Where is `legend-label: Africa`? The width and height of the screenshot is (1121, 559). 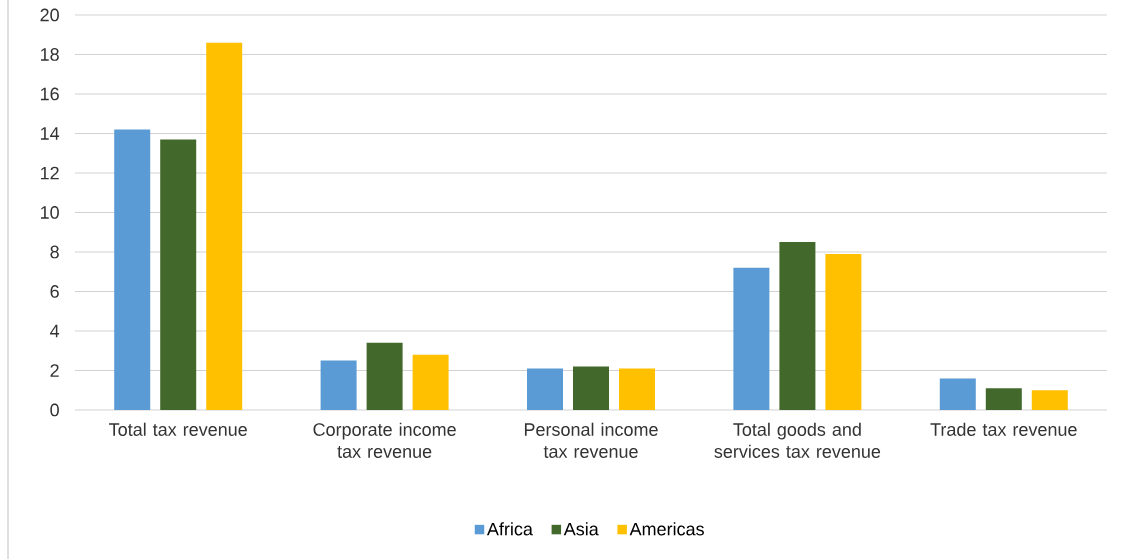 legend-label: Africa is located at coordinates (509, 529).